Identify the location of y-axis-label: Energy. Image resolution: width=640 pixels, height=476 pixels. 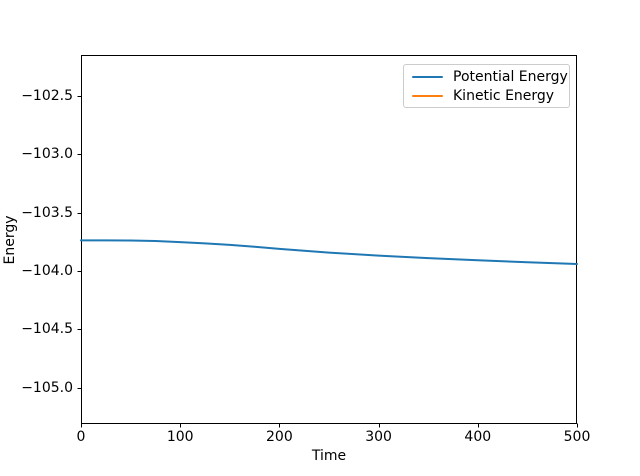
(10, 240).